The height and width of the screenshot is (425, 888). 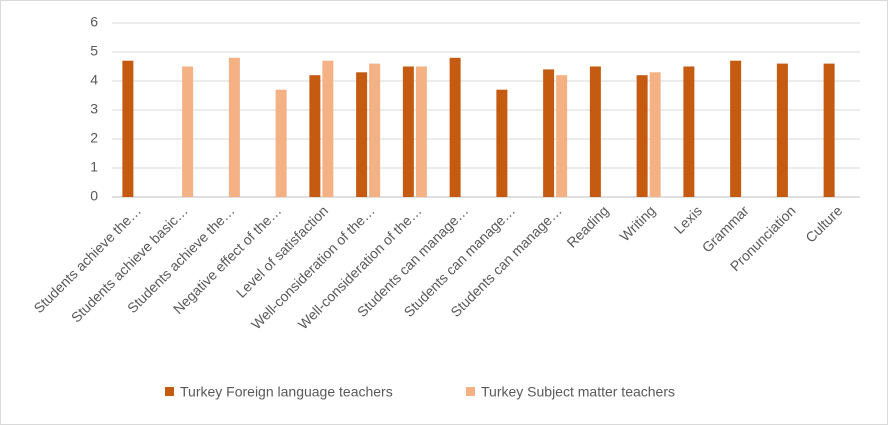 What do you see at coordinates (94, 80) in the screenshot?
I see `y-tick-label: 4` at bounding box center [94, 80].